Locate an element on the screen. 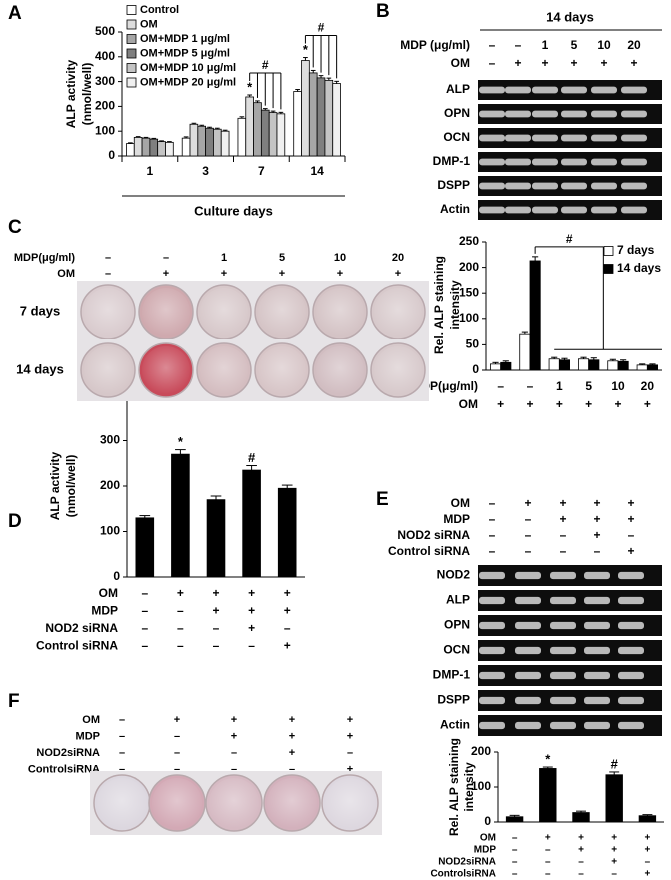 This screenshot has height=880, width=671. y-axis-label: Rel. ALP staining is located at coordinates (439, 305).